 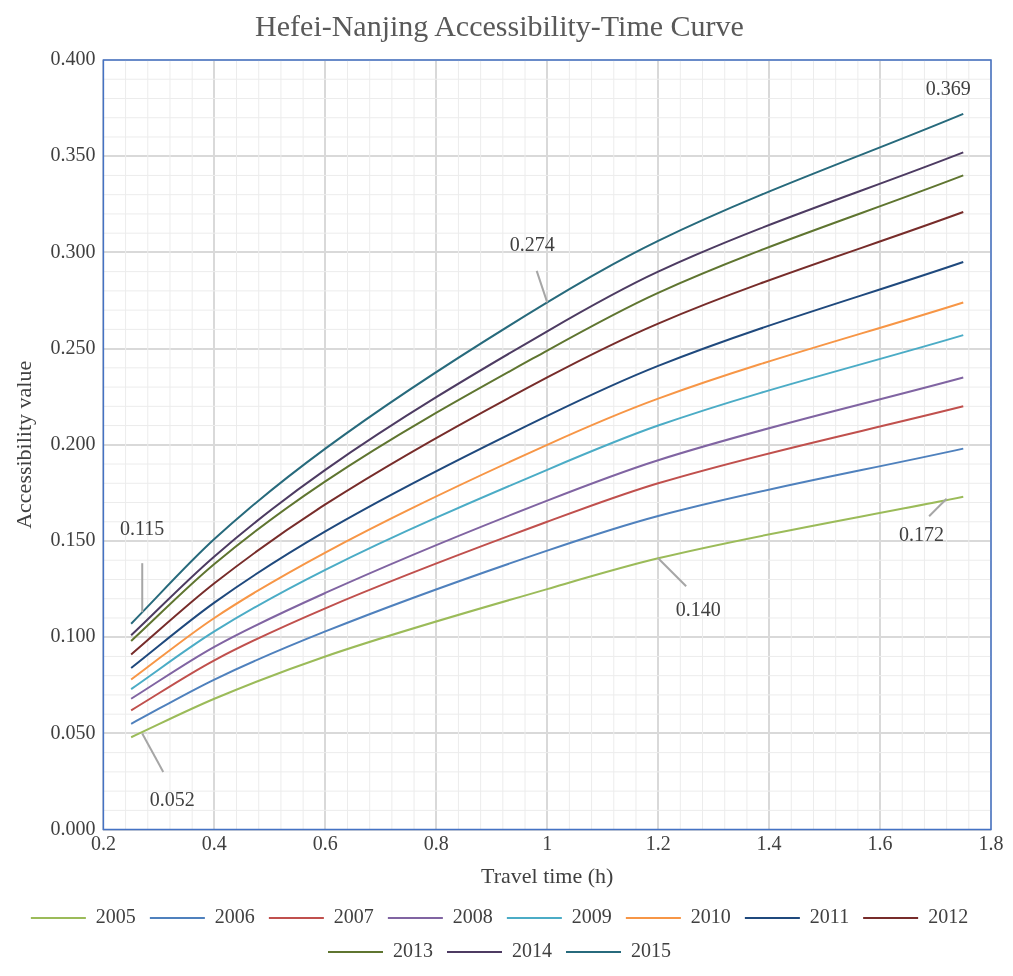 I want to click on x-tick-label: 1.6, so click(x=880, y=842).